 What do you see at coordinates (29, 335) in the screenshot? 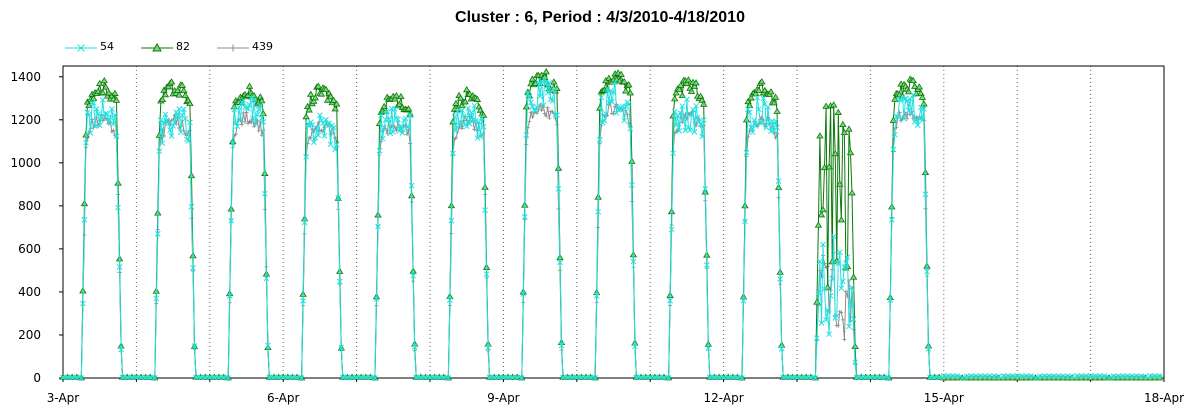
I see `y-tick-label: 200` at bounding box center [29, 335].